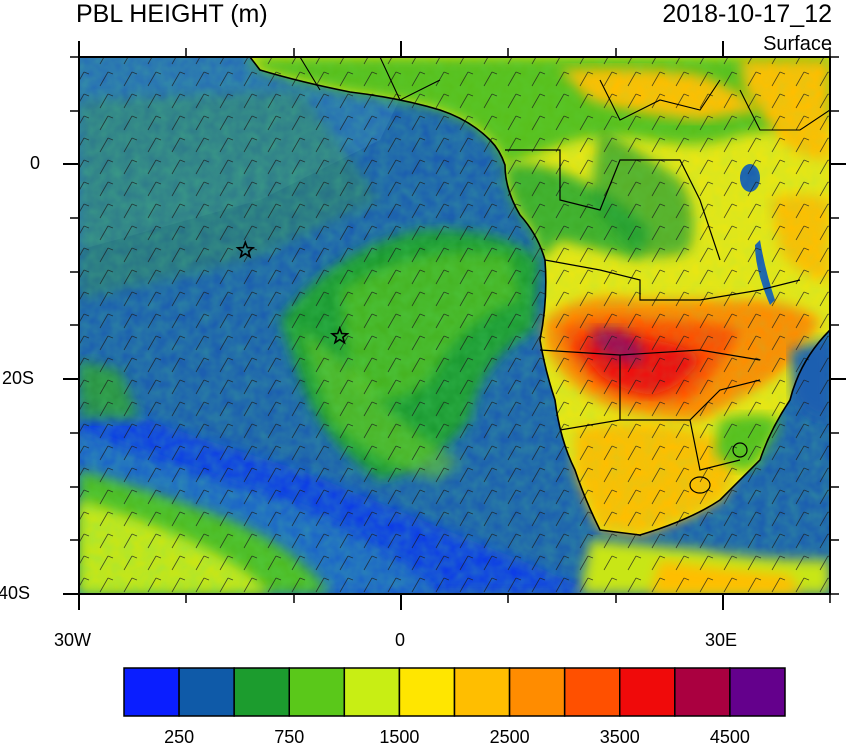 The height and width of the screenshot is (750, 850). Describe the element at coordinates (35, 163) in the screenshot. I see `lat-label-0: 0` at that location.